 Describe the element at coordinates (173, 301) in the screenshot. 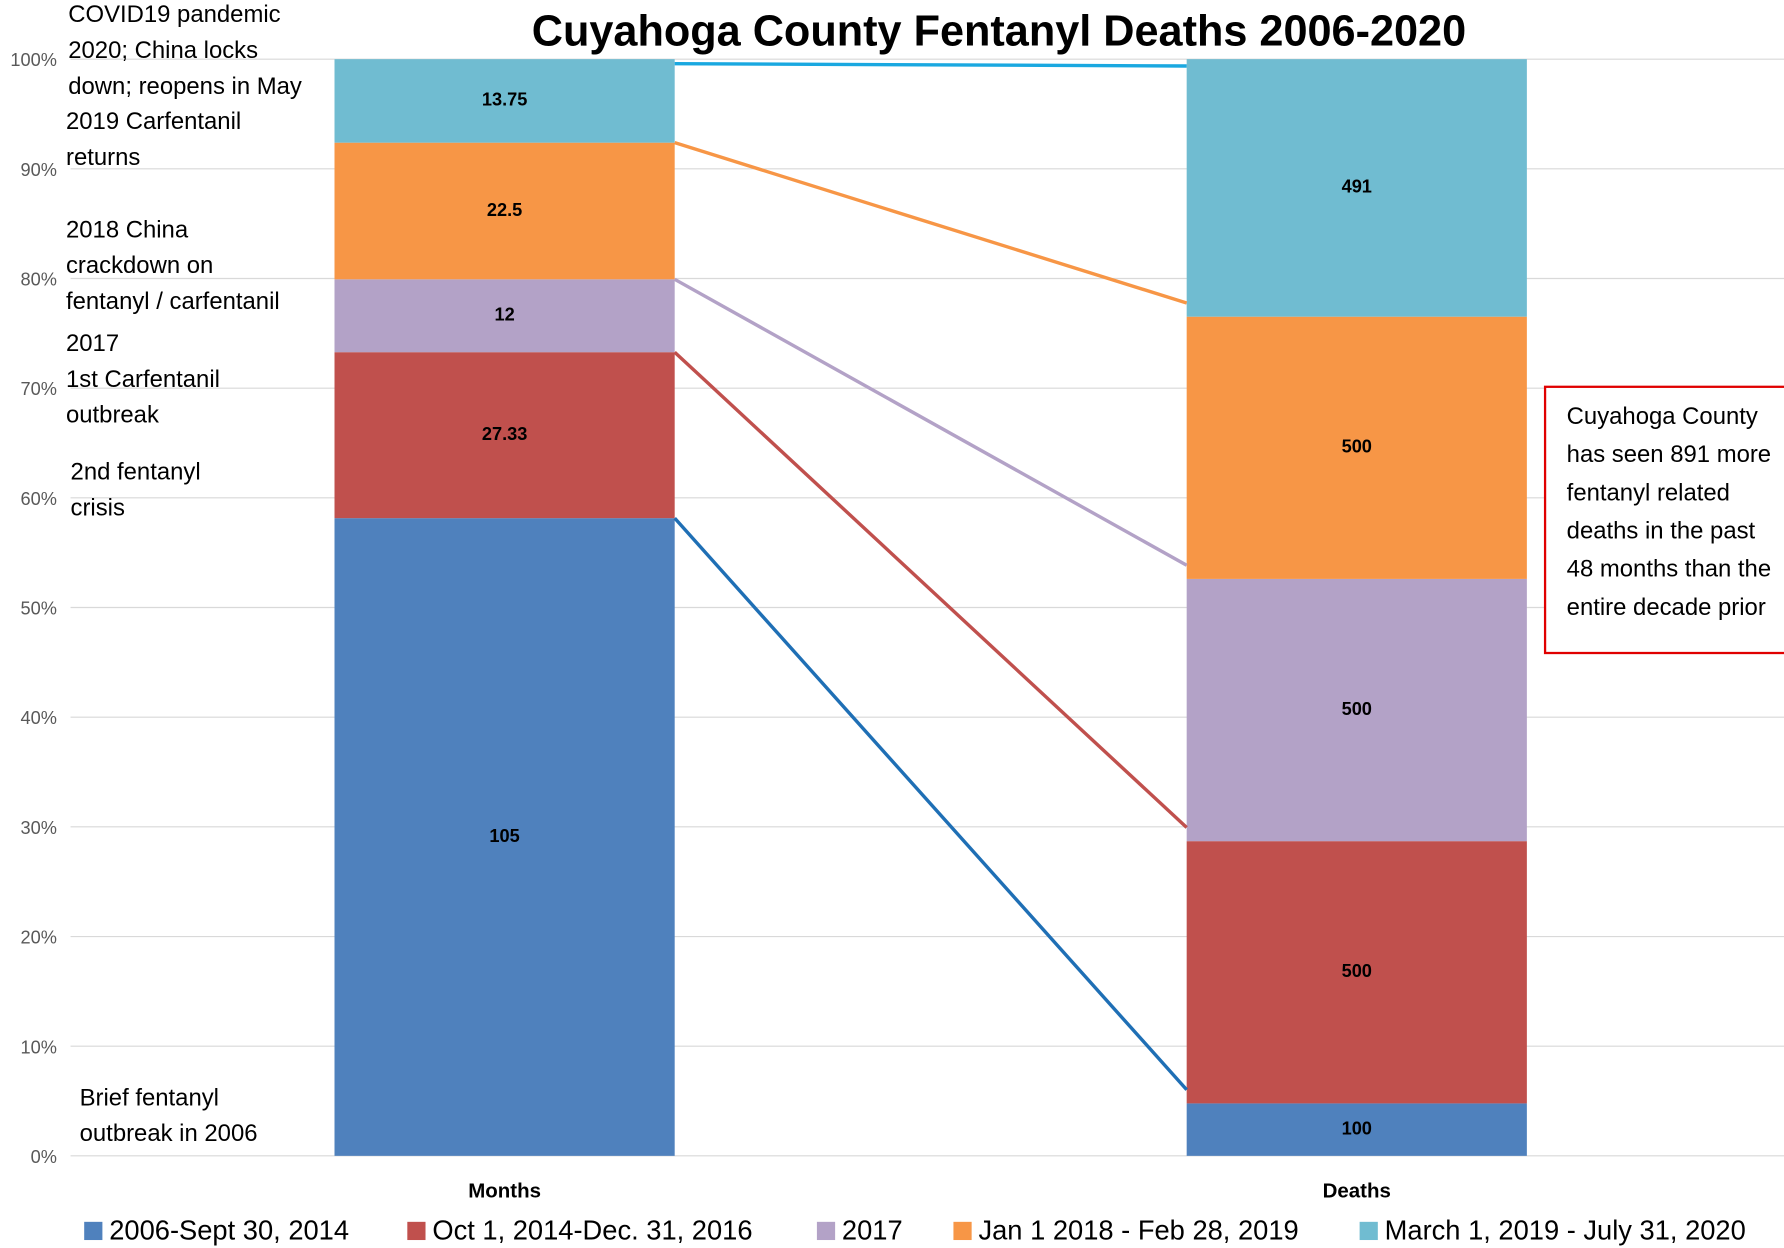

I see `annotation: fentanyl / carfentanil` at that location.